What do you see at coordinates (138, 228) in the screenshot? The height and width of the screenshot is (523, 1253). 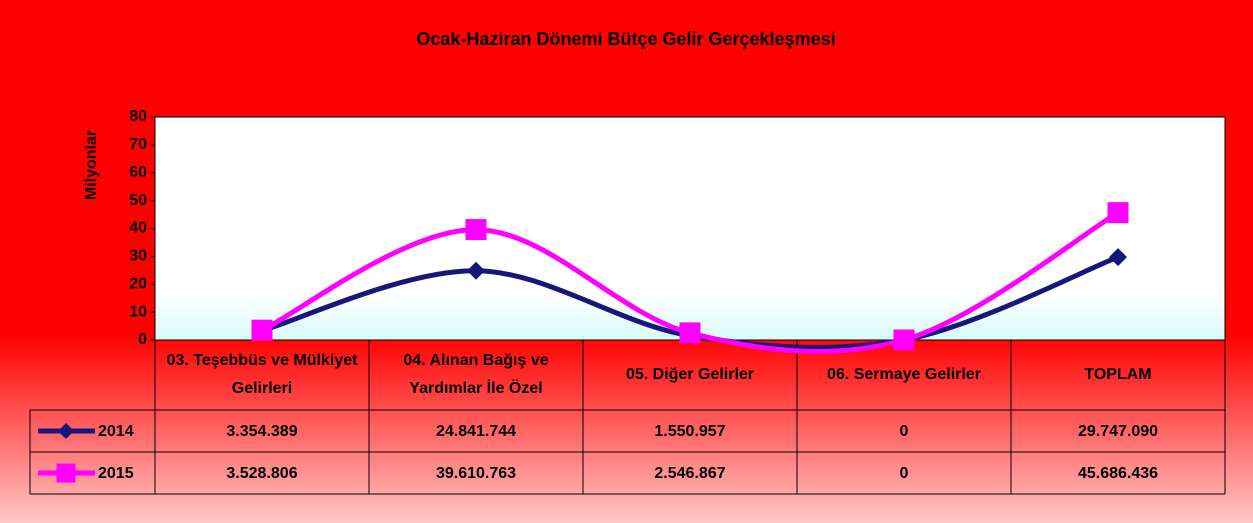 I see `y-tick-label: 40` at bounding box center [138, 228].